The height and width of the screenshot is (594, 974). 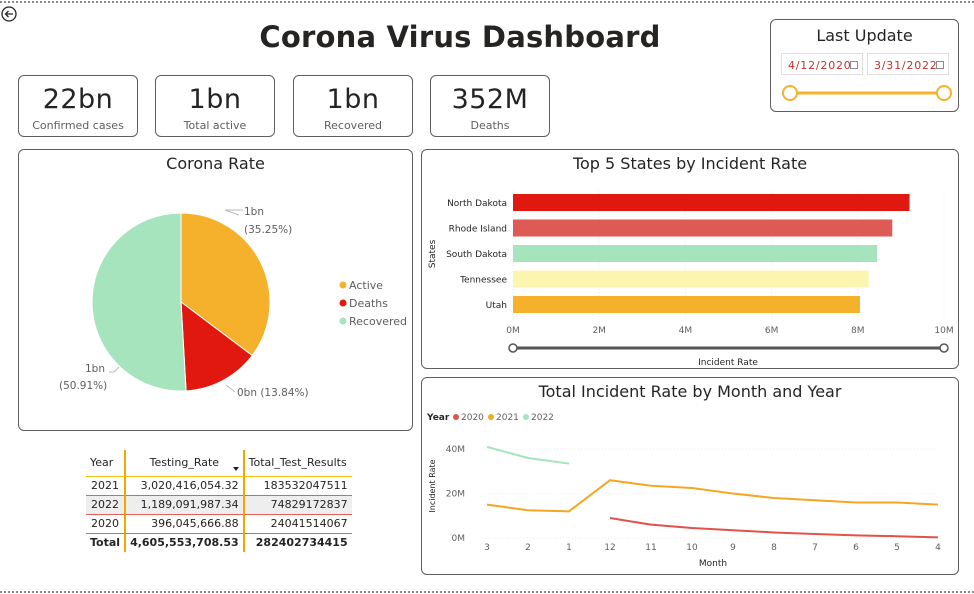 I want to click on bar-x-tick-label: 4M, so click(x=686, y=331).